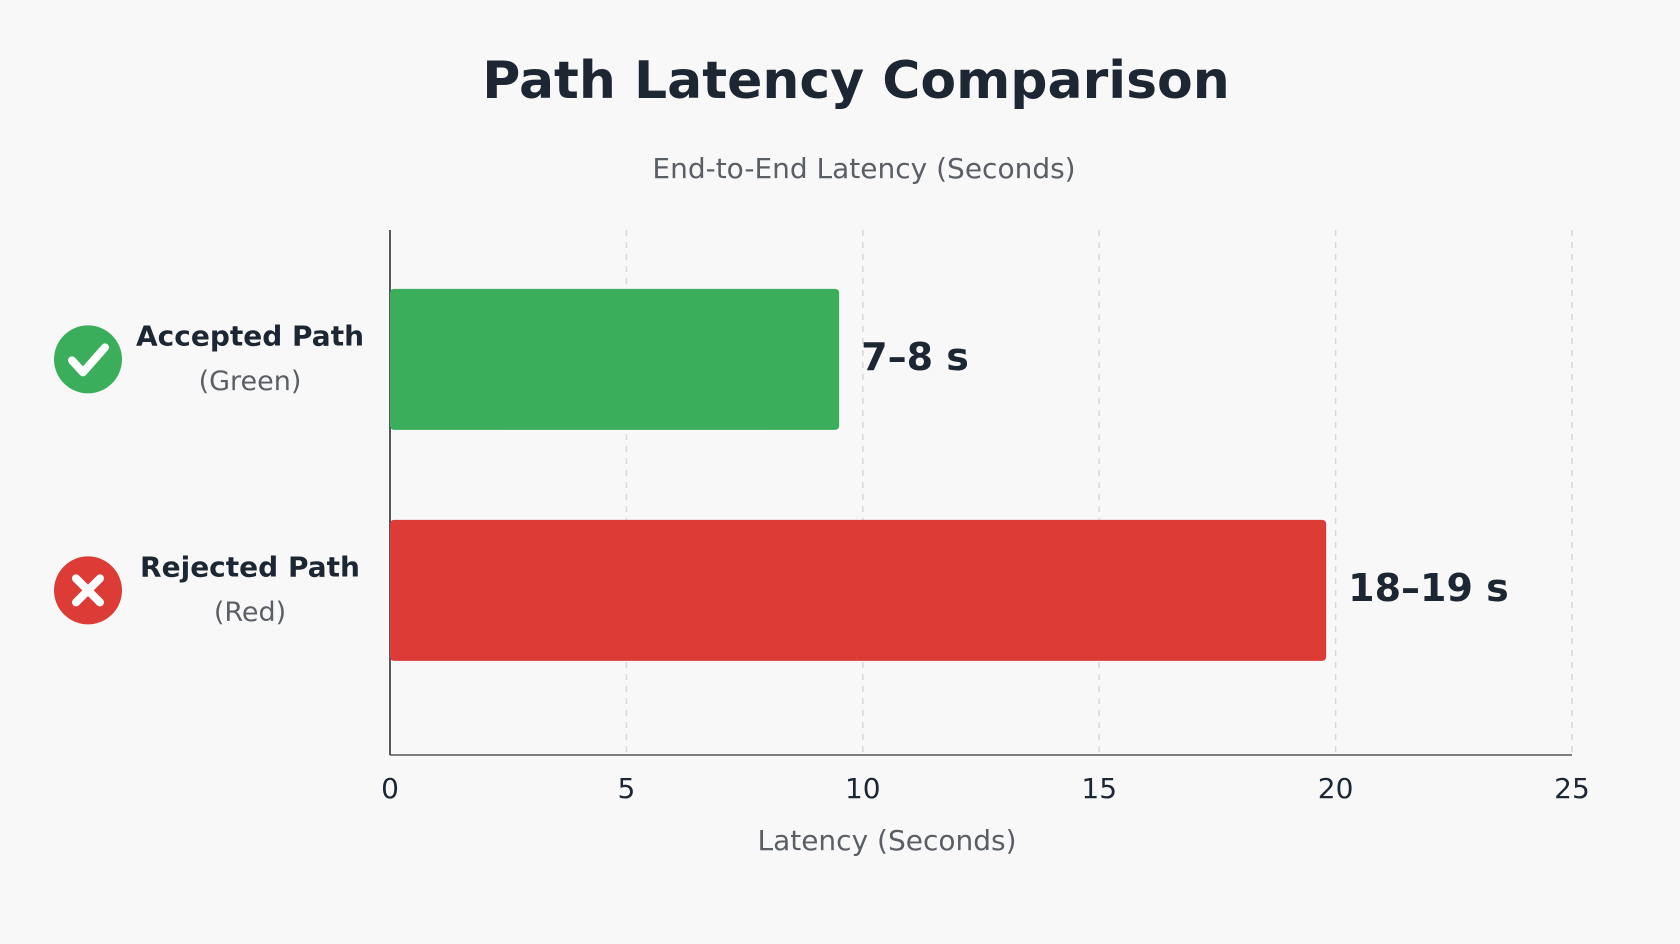 Image resolution: width=1680 pixels, height=944 pixels. Describe the element at coordinates (856, 81) in the screenshot. I see `chart-title: Path Latency Comparison` at that location.